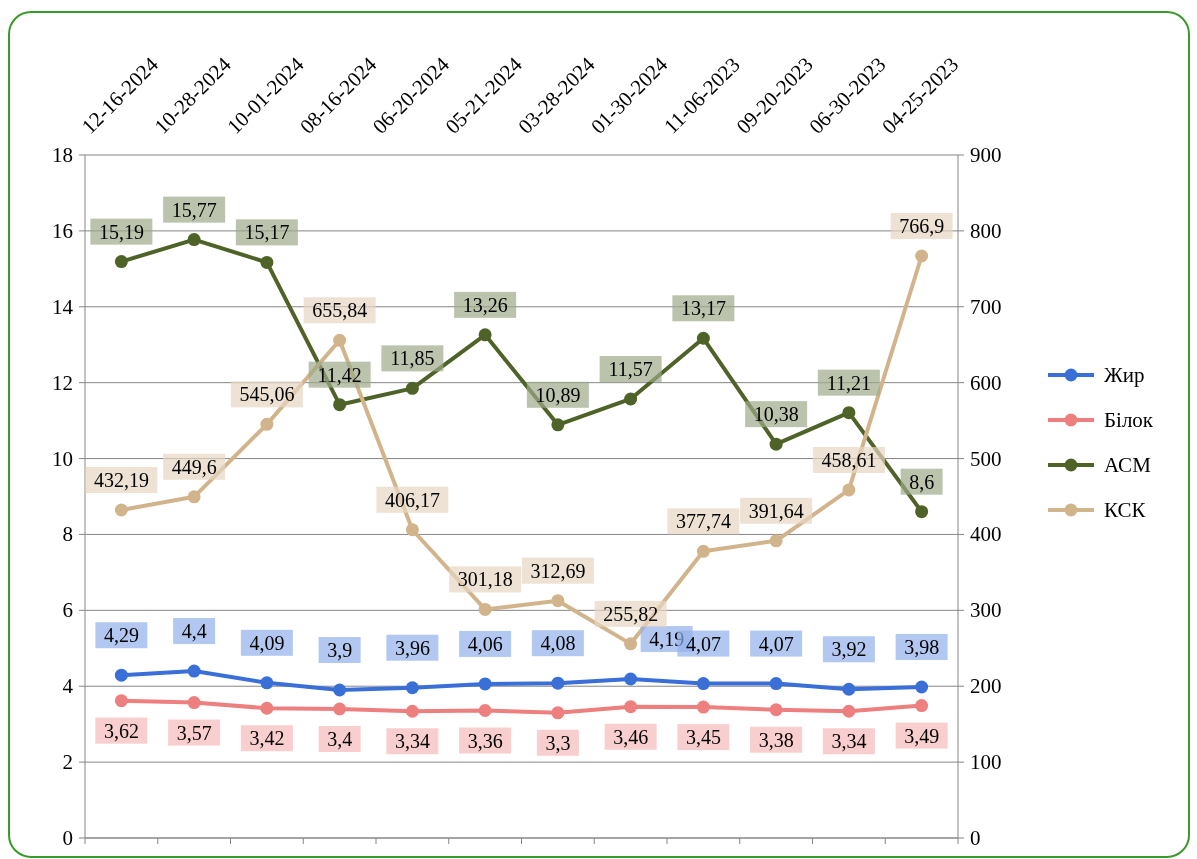 The image size is (1197, 859). What do you see at coordinates (67, 762) in the screenshot?
I see `y-tick-label: 2` at bounding box center [67, 762].